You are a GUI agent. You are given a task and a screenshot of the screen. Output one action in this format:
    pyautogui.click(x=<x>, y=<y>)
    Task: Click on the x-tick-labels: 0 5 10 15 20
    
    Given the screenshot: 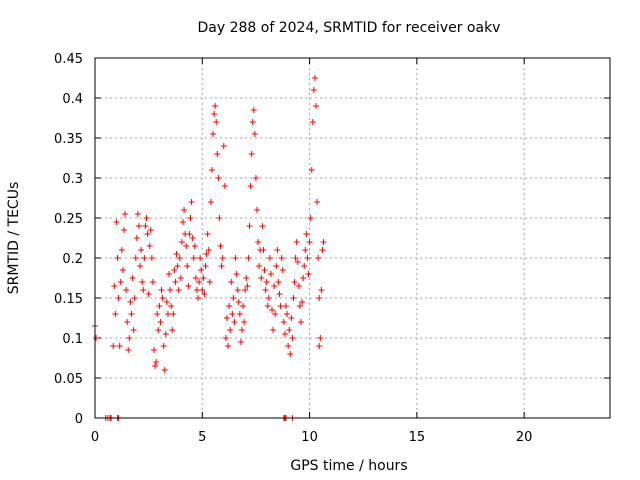 What is the action you would take?
    pyautogui.click(x=312, y=437)
    